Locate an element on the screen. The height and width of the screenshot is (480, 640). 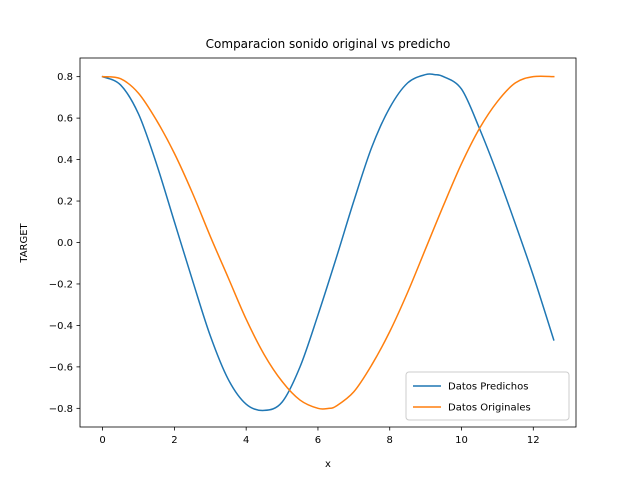
chart-title: Comparacion sonido original vs predicho is located at coordinates (328, 44).